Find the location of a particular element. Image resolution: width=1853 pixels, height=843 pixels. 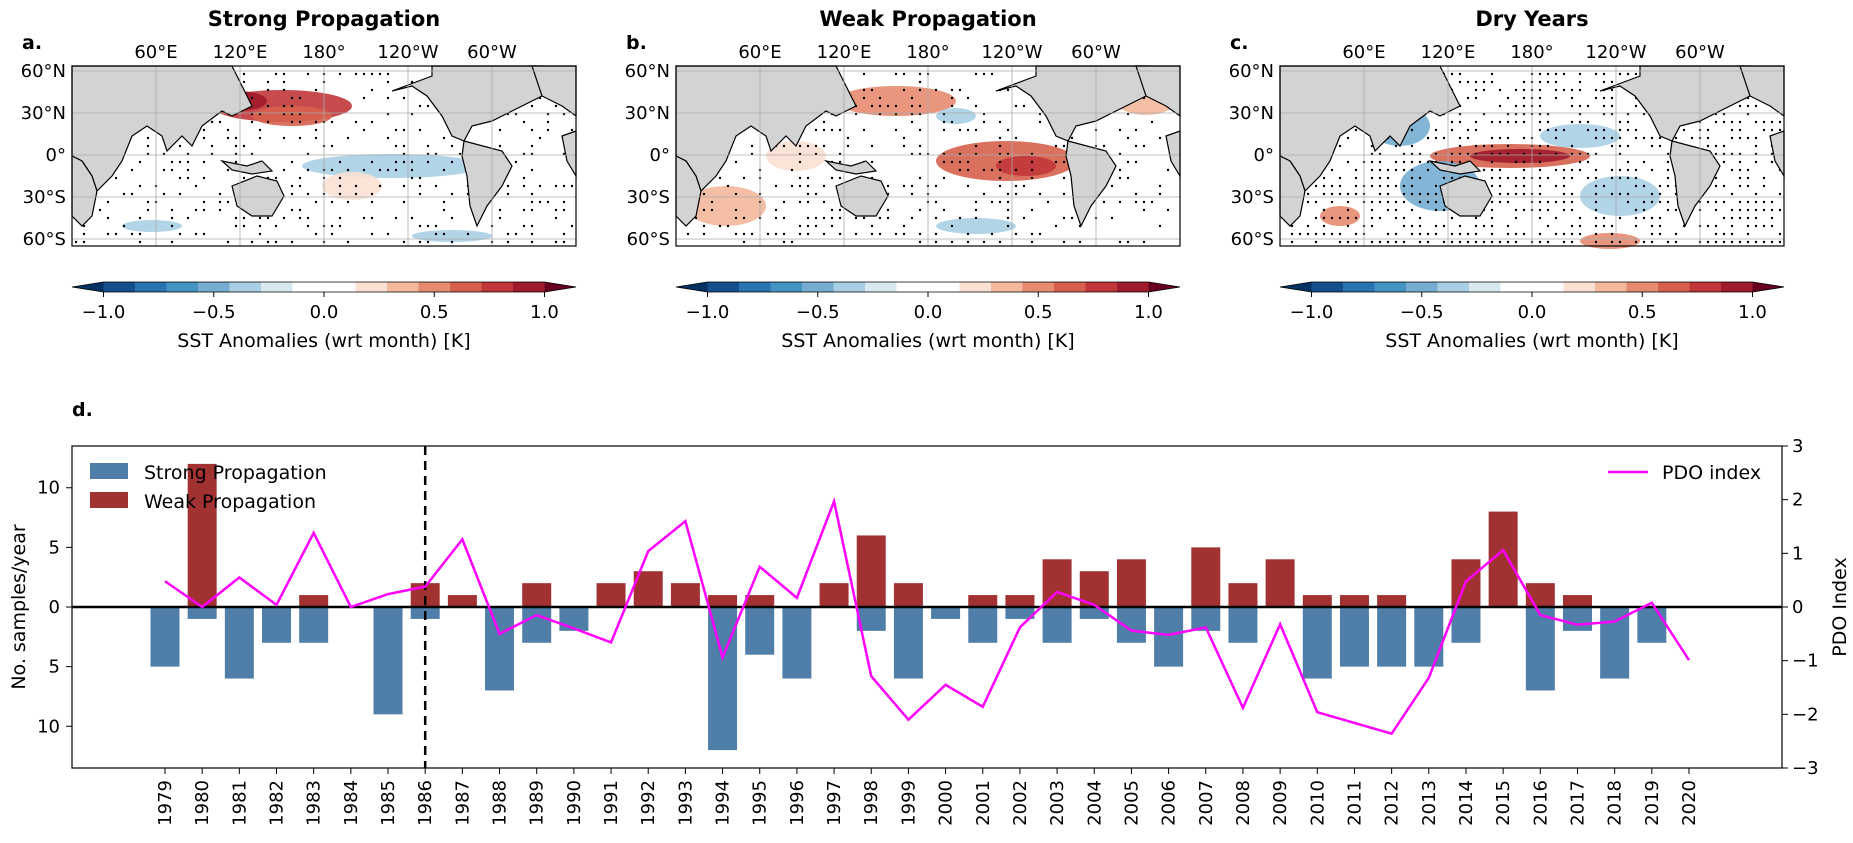

colorbar-tick-label: 0.0 is located at coordinates (1532, 312).